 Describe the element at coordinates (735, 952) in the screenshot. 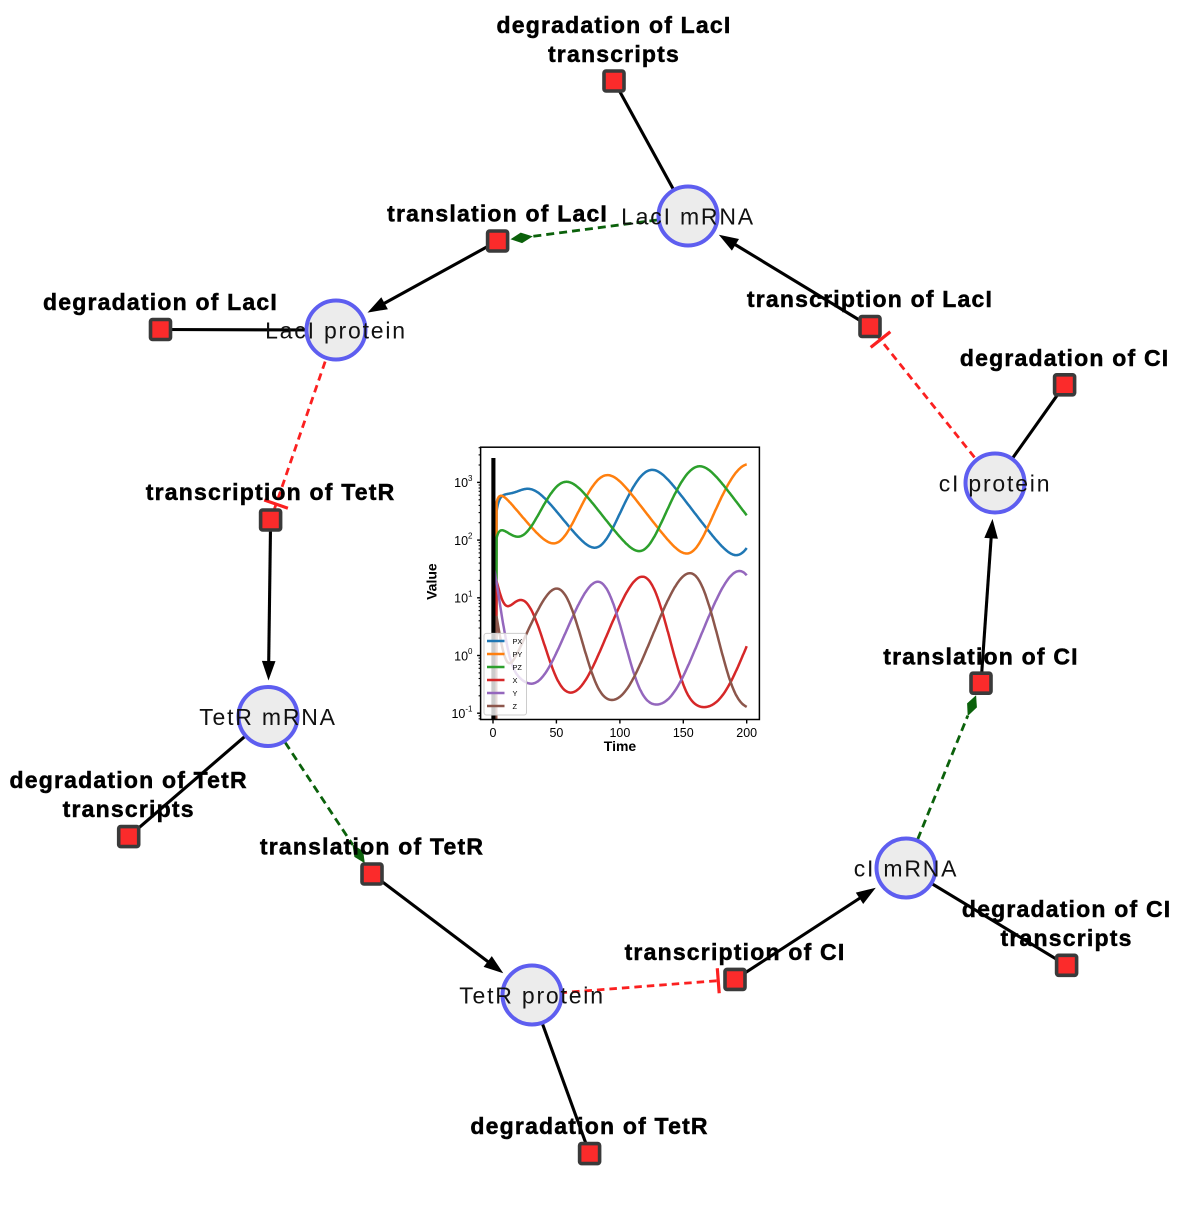

I see `svg-text: transcription of CI` at that location.